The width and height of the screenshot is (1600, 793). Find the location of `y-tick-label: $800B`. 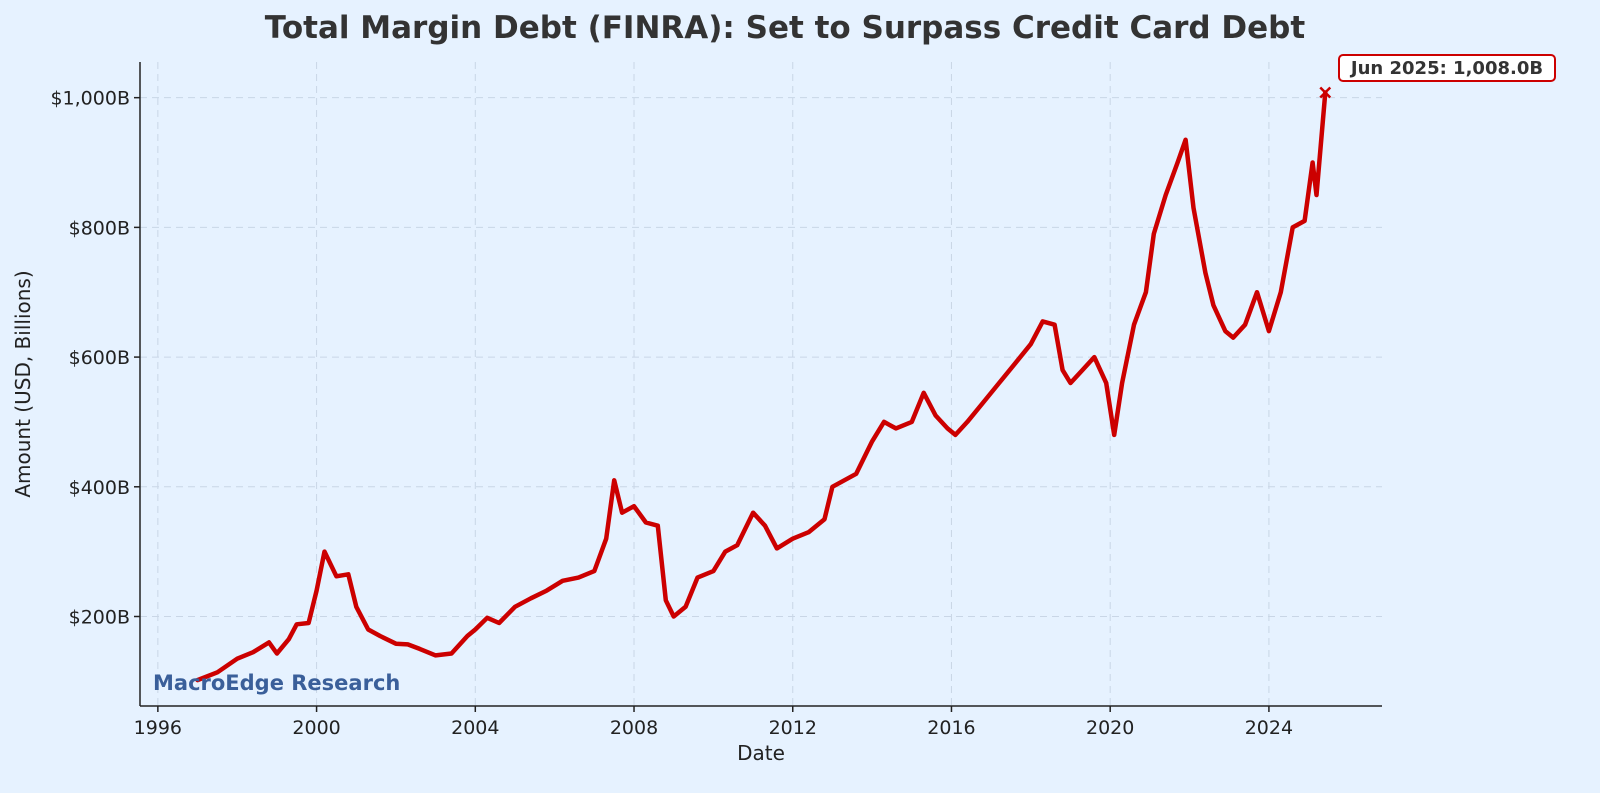

y-tick-label: $800B is located at coordinates (99, 228).